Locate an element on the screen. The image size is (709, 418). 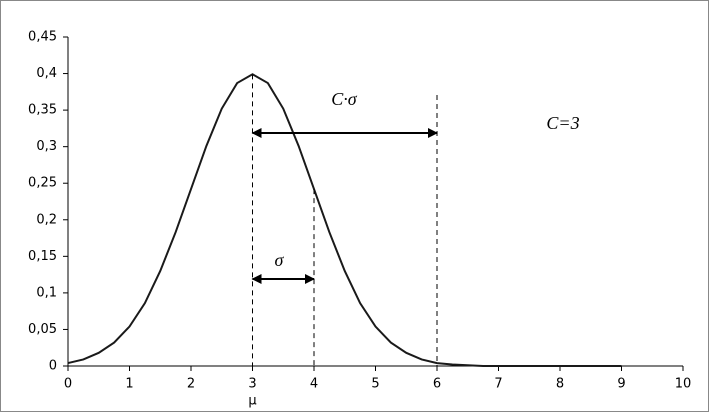
mu-label: μ is located at coordinates (252, 401).